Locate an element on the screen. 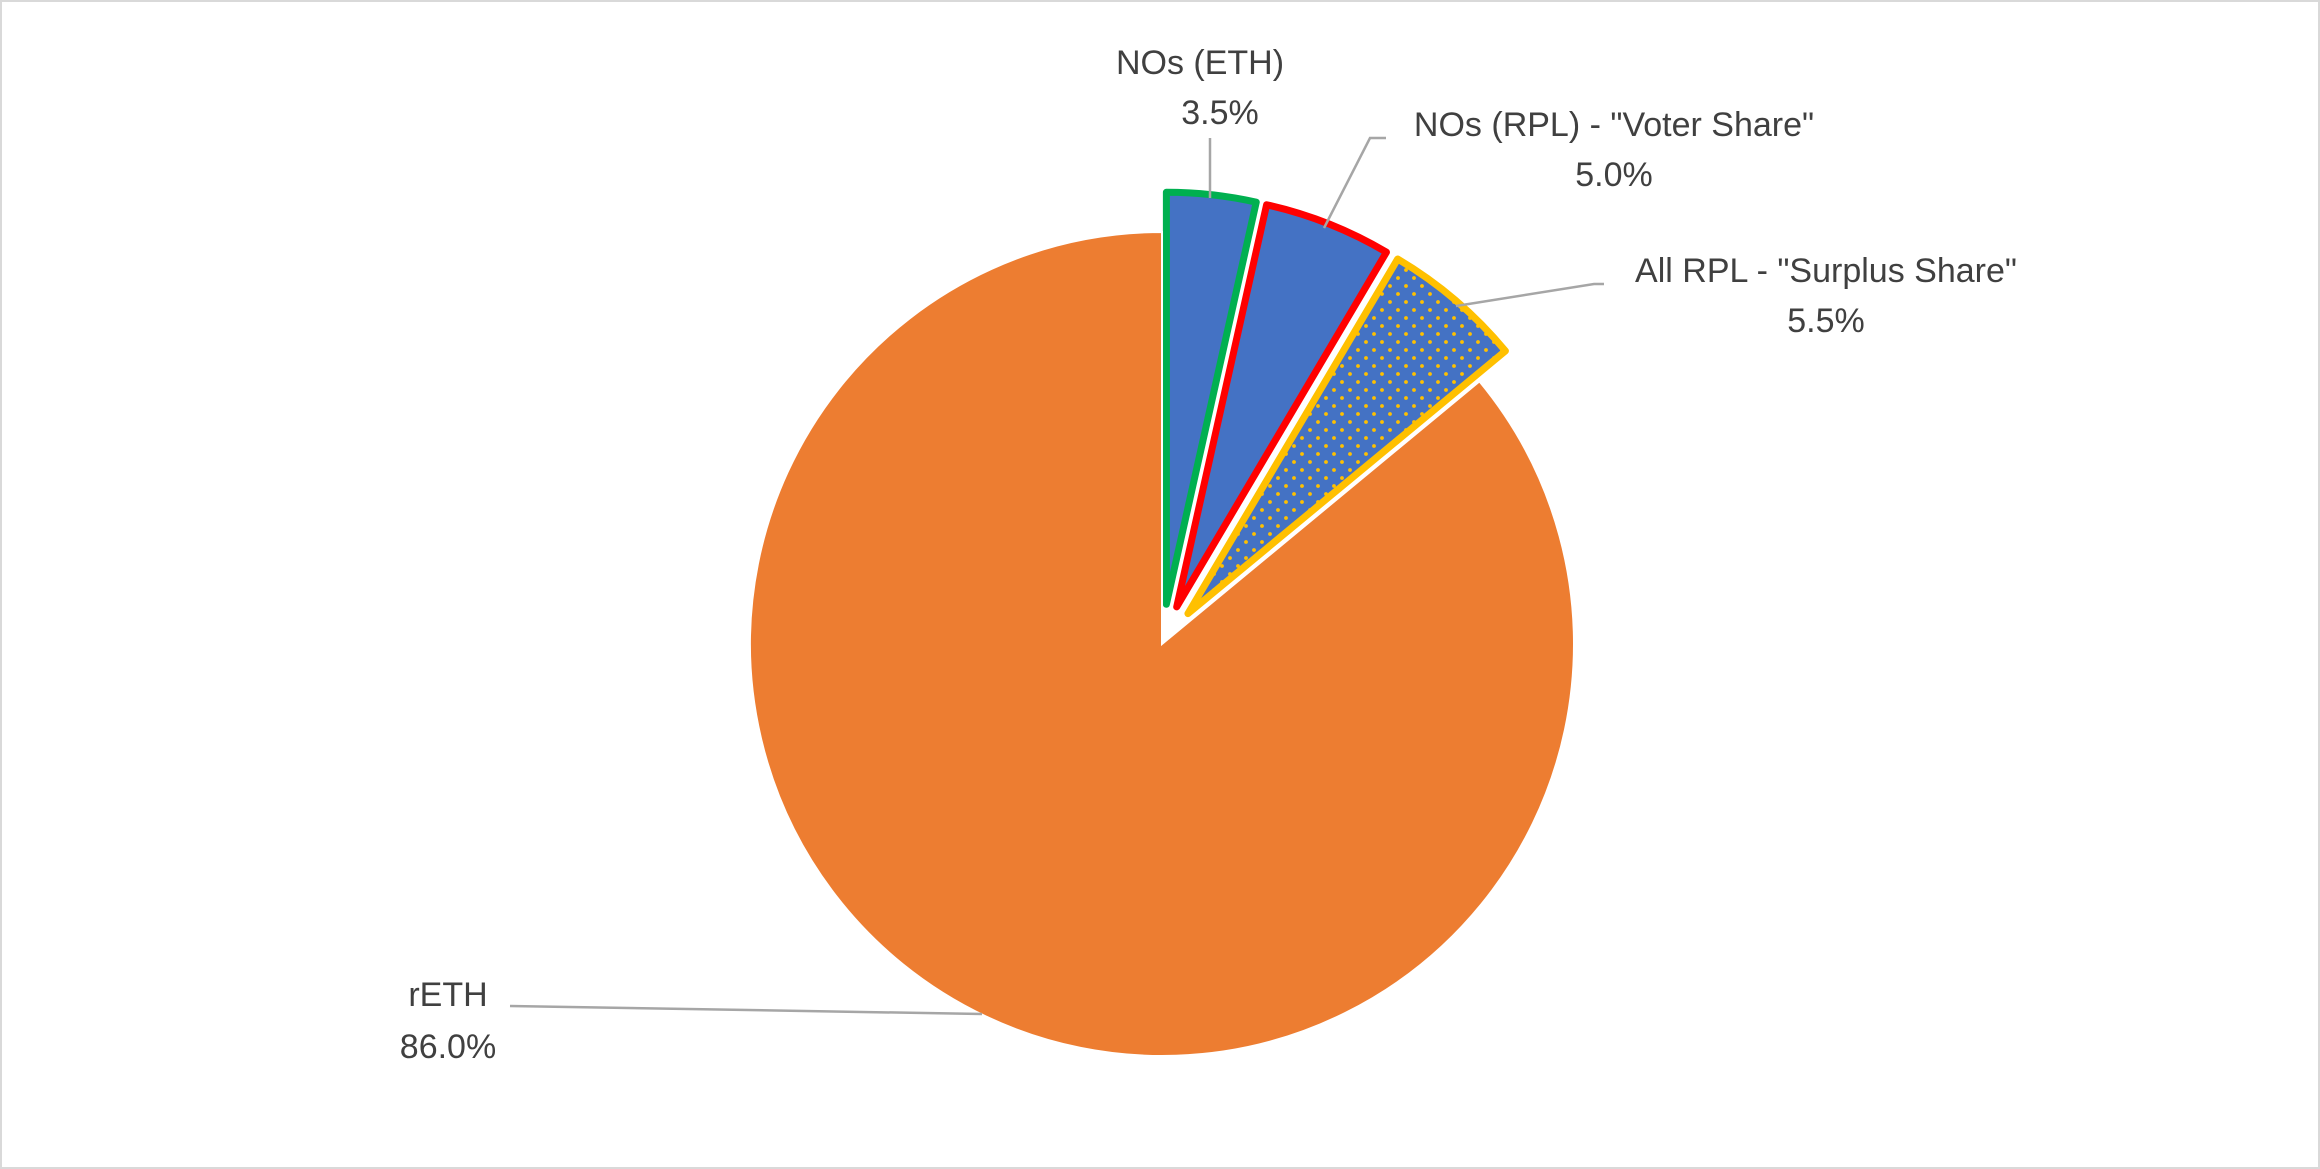 Image resolution: width=2320 pixels, height=1169 pixels. label-name-reth: rETH is located at coordinates (447, 995).